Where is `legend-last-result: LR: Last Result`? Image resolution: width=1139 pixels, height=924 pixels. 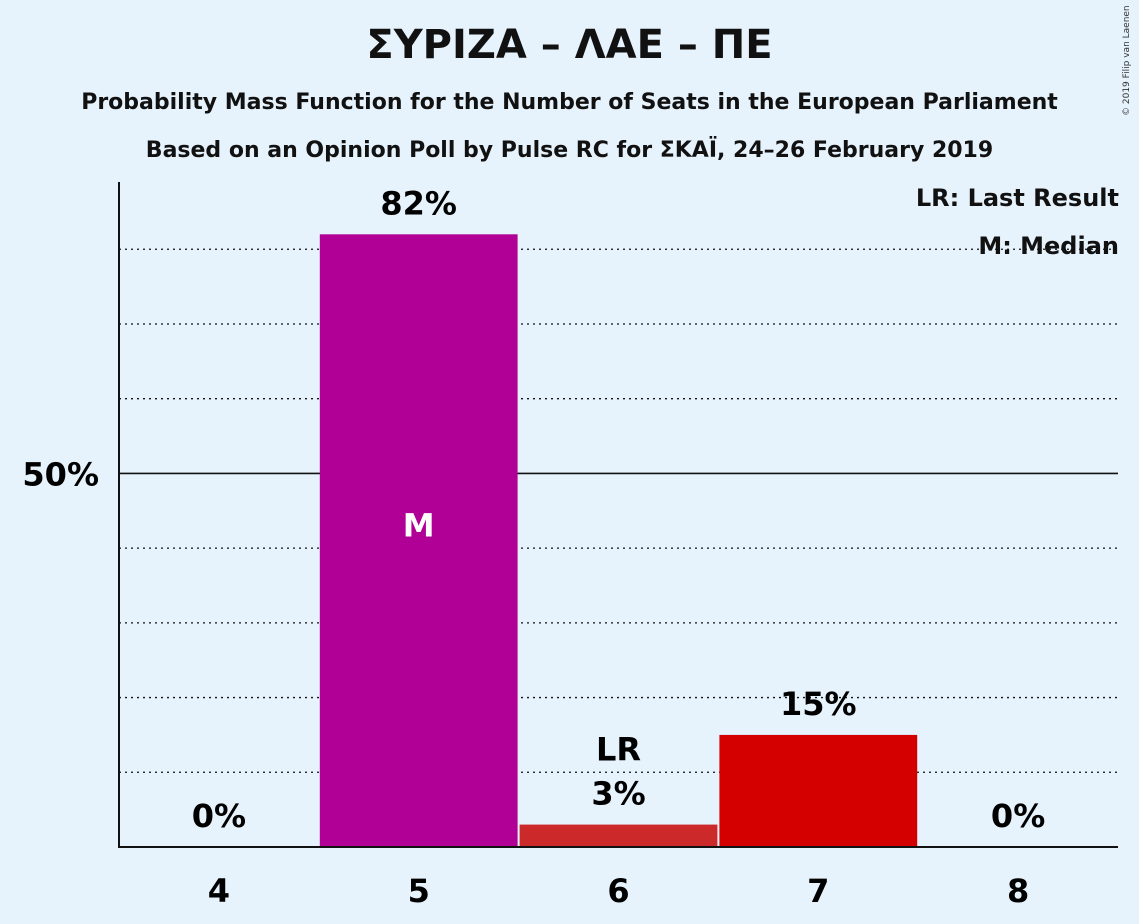
legend-last-result: LR: Last Result is located at coordinates (1017, 198).